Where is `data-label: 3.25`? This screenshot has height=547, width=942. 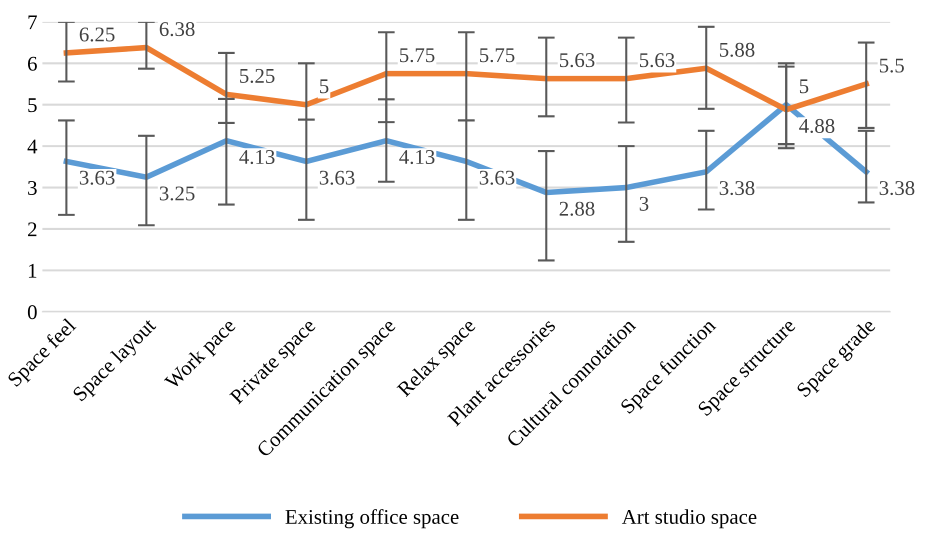 data-label: 3.25 is located at coordinates (177, 193).